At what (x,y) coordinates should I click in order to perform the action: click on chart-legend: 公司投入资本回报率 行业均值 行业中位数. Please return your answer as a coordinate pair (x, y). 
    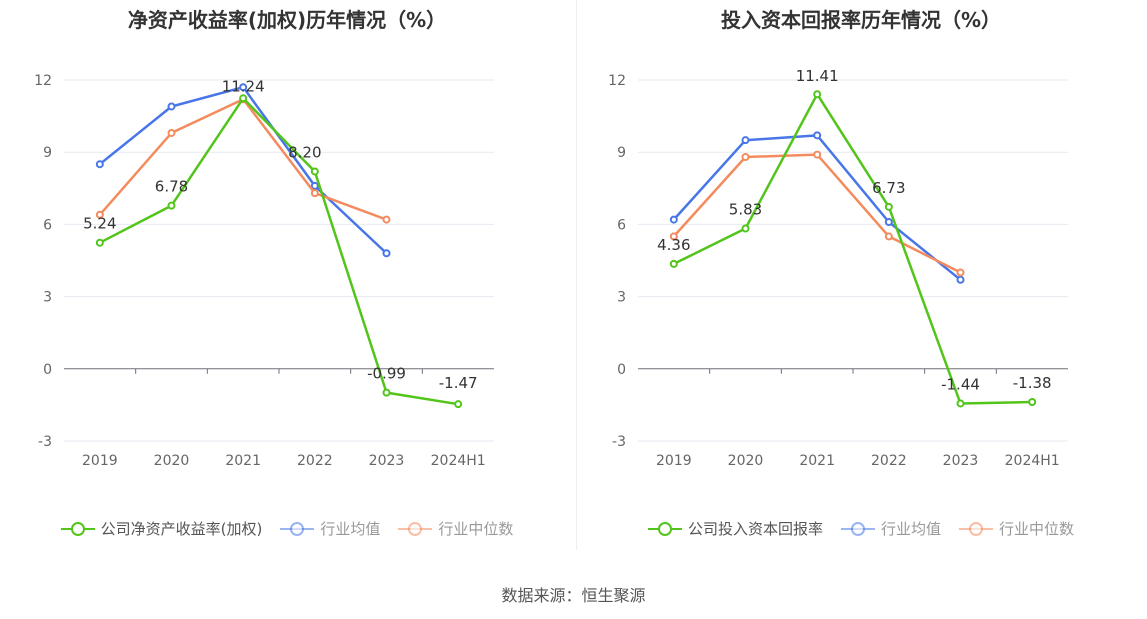
    Looking at the image, I should click on (860, 528).